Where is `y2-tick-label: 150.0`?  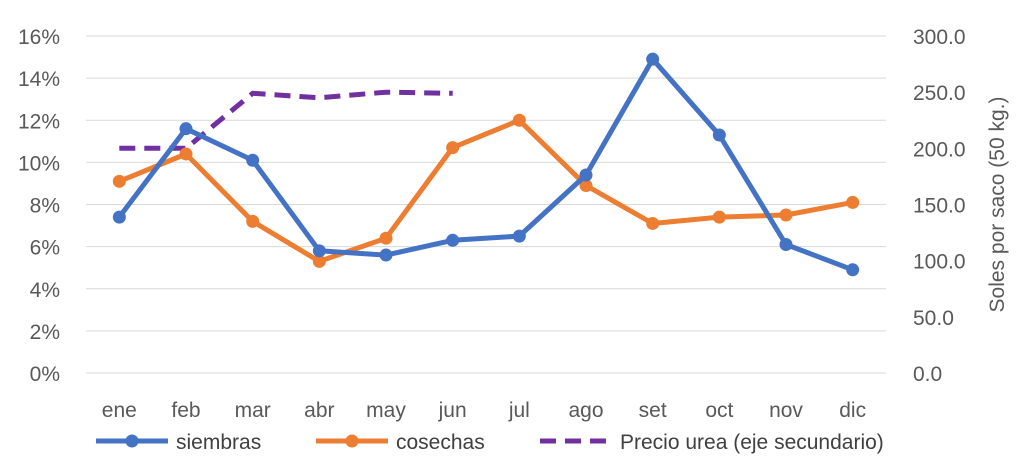 y2-tick-label: 150.0 is located at coordinates (939, 206).